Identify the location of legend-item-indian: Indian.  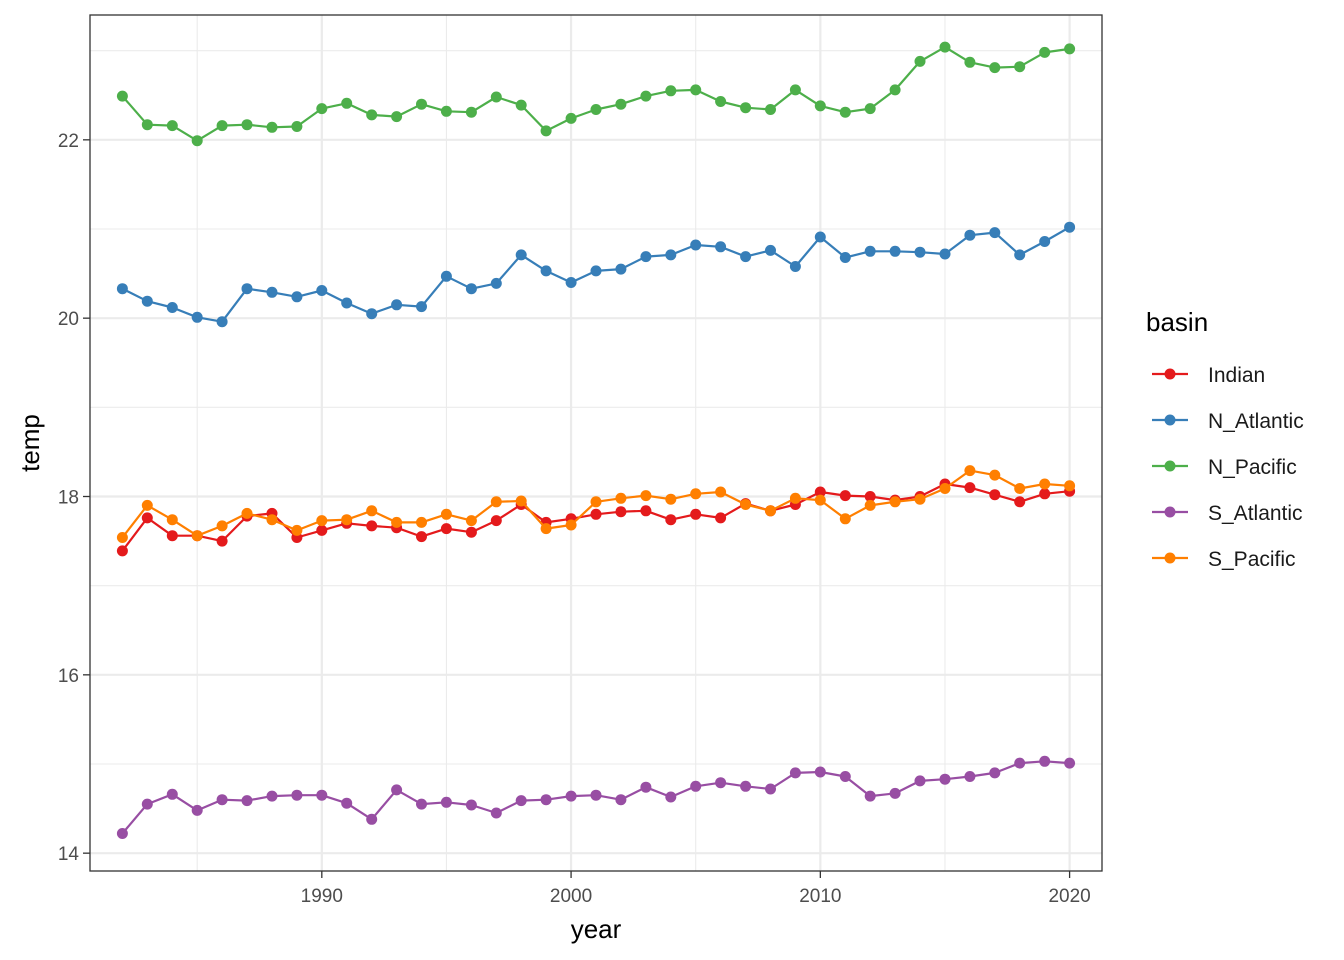
(1208, 375).